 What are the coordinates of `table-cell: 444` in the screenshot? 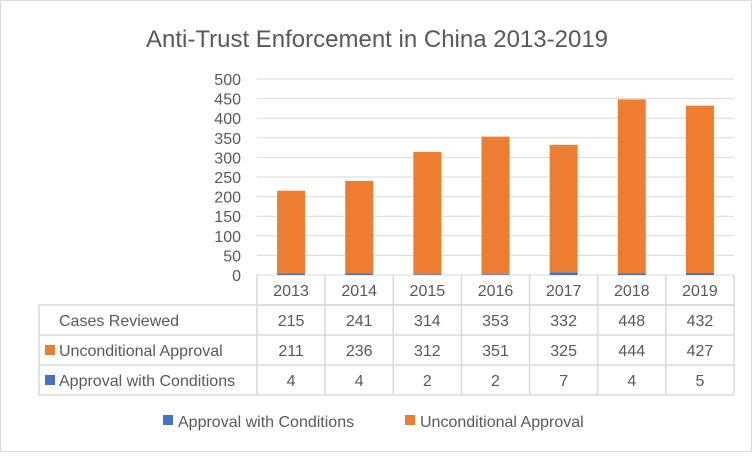 It's located at (631, 351).